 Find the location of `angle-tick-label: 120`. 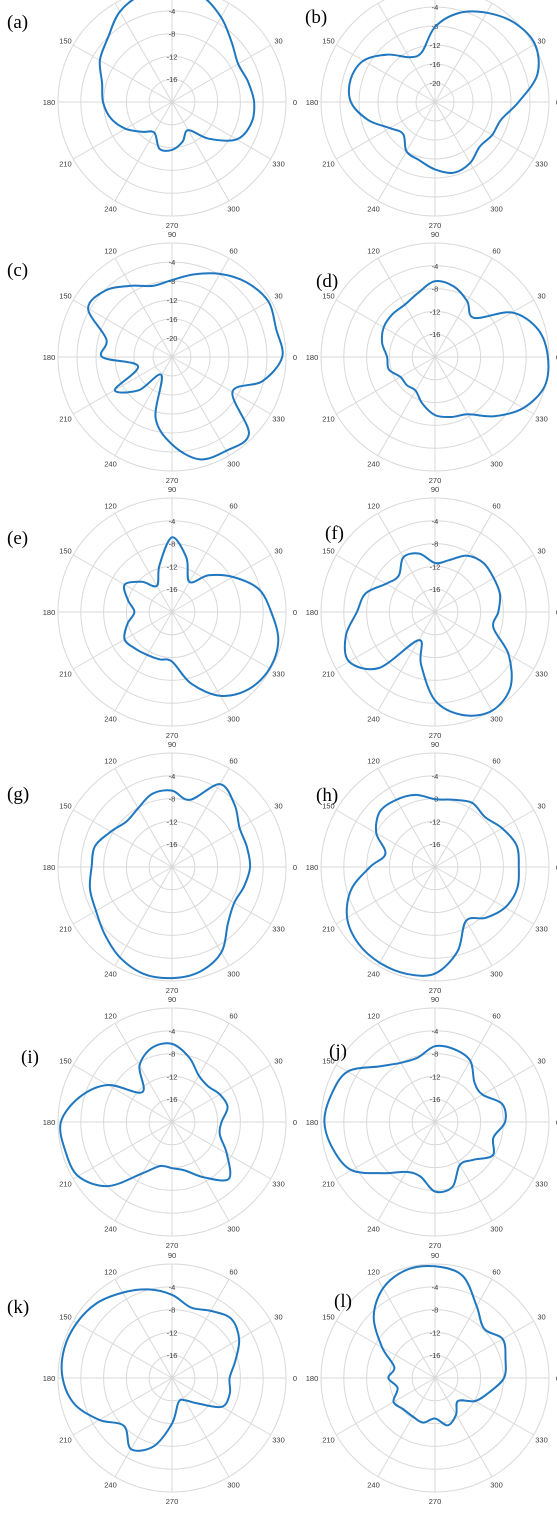

angle-tick-label: 120 is located at coordinates (110, 1271).